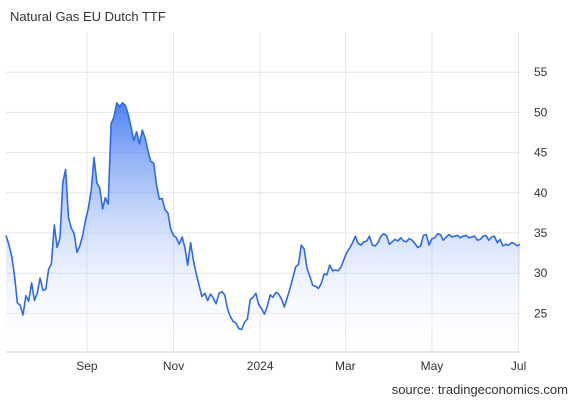  Describe the element at coordinates (87, 366) in the screenshot. I see `x-tick-label: Sep` at that location.